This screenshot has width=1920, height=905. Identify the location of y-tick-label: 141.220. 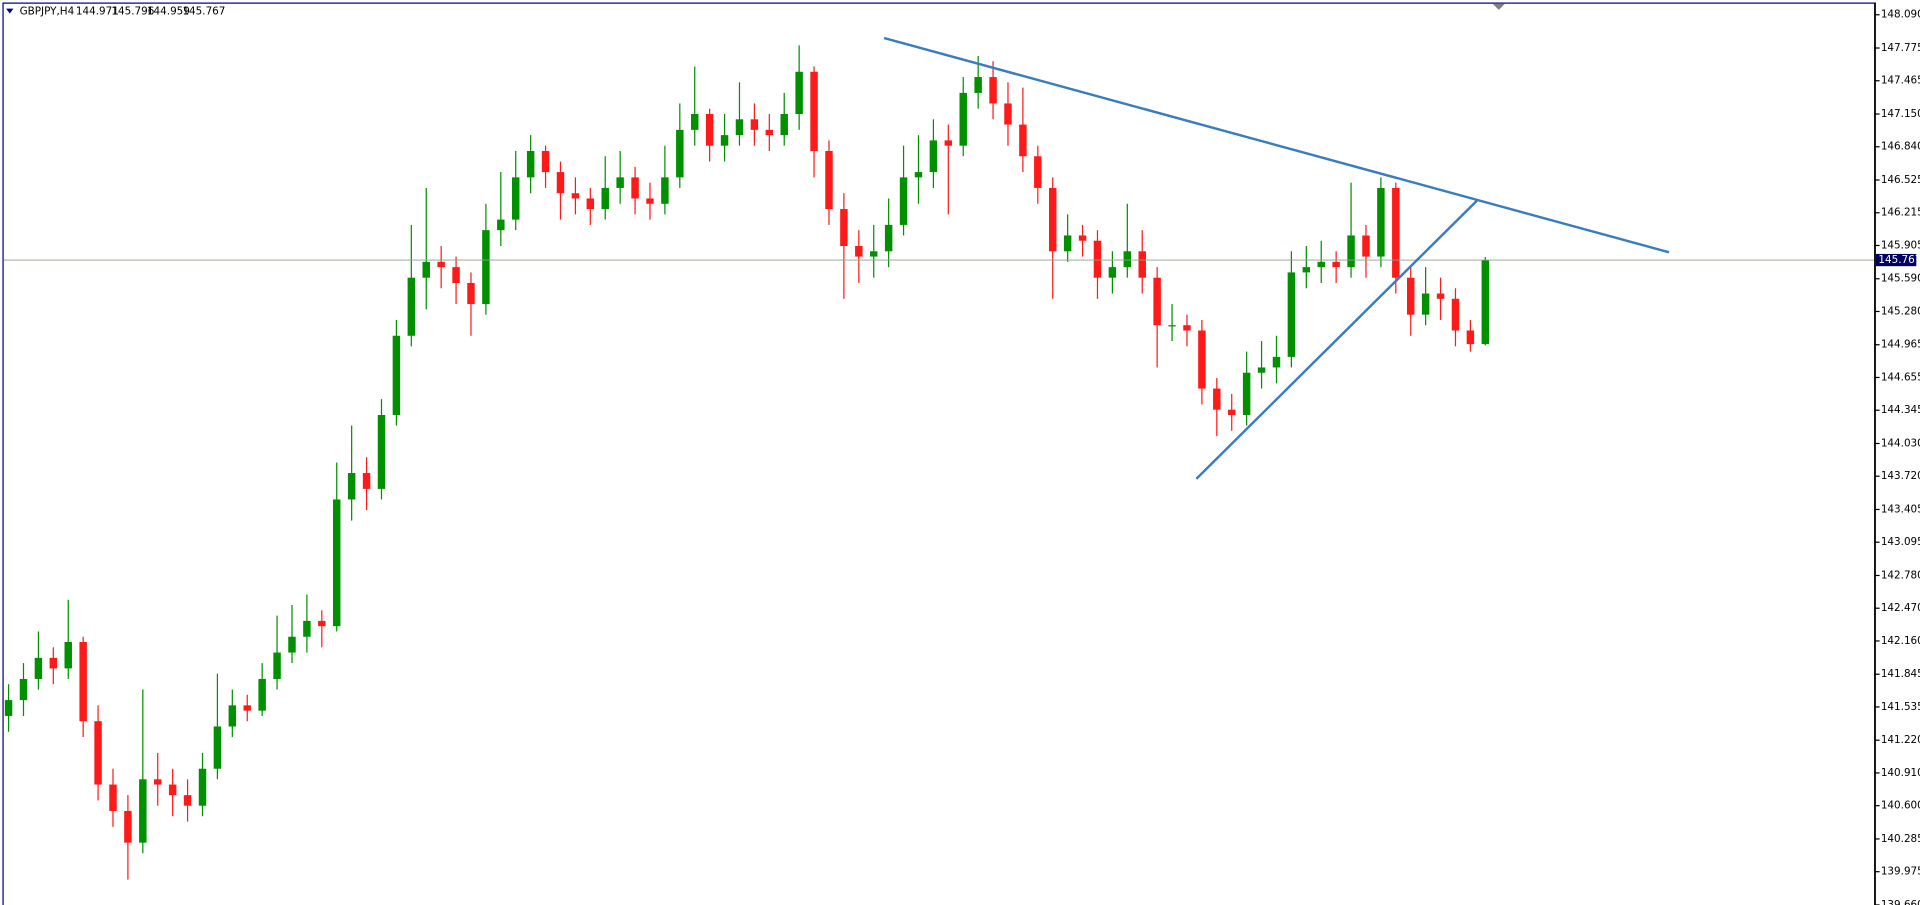
(1900, 740).